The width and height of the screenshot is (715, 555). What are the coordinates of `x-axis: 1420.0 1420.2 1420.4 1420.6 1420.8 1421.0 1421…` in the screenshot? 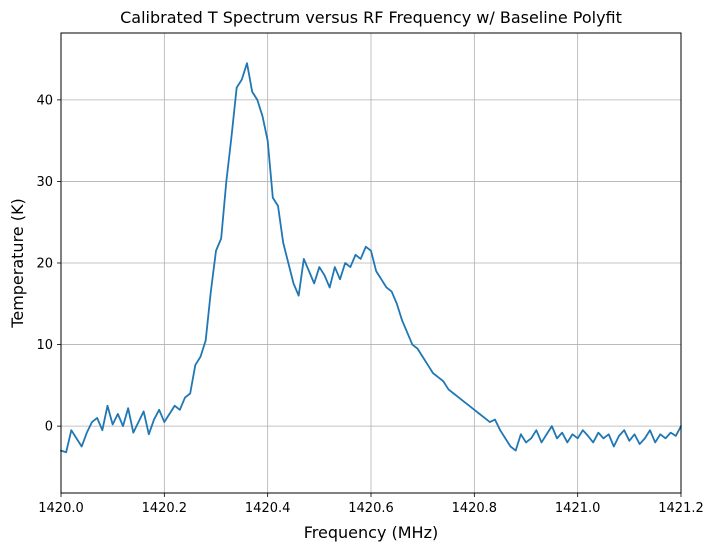 It's located at (371, 504).